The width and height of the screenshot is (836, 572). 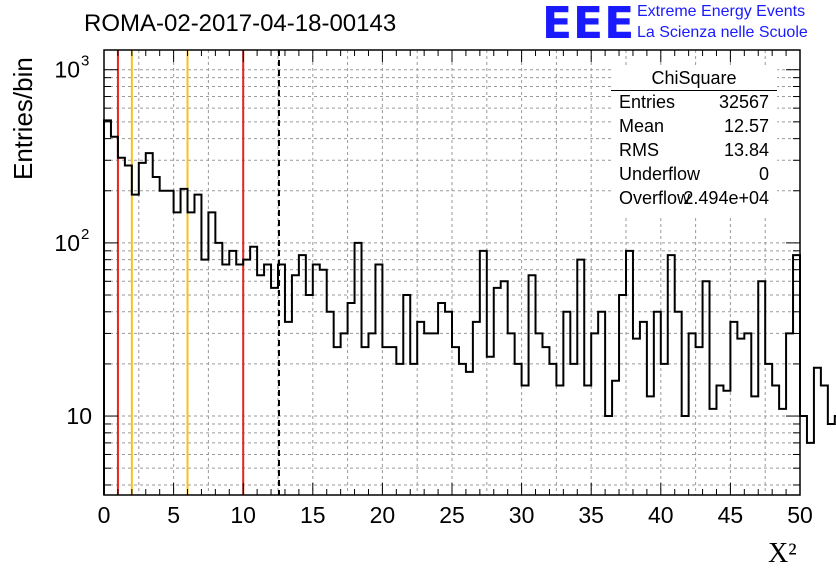 I want to click on y-tick-exponent: 2, so click(x=85, y=234).